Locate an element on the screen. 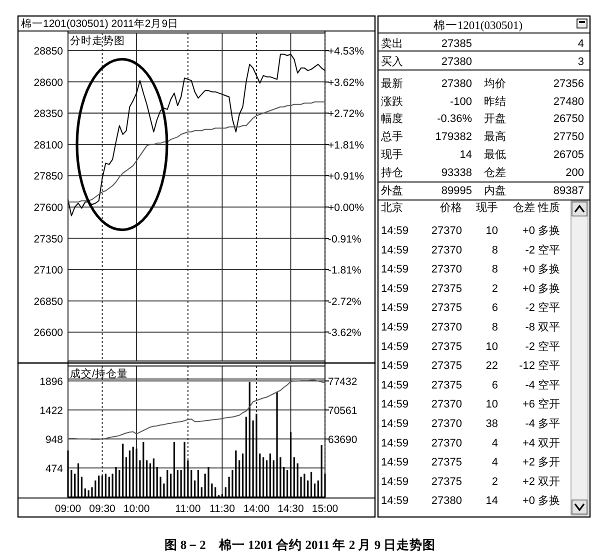 This screenshot has height=558, width=595. y-tick-label: 27100 is located at coordinates (49, 270).